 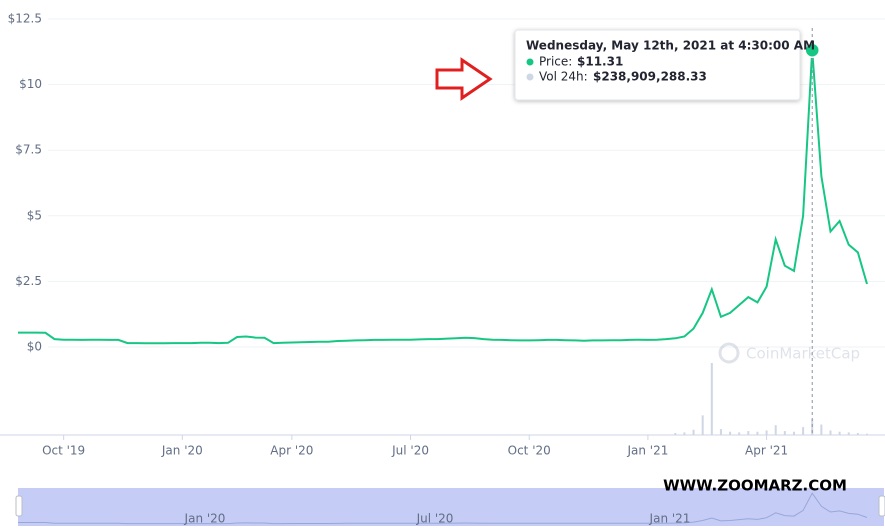 I want to click on watermark-text: CoinMarketCap, so click(x=803, y=354).